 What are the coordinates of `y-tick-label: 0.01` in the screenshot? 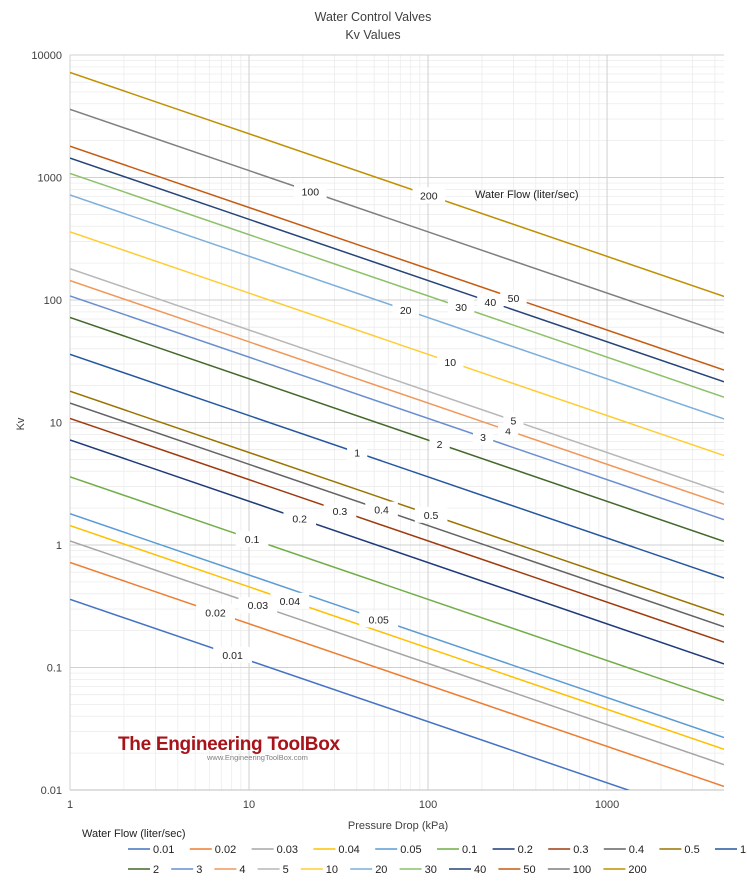 It's located at (51, 791).